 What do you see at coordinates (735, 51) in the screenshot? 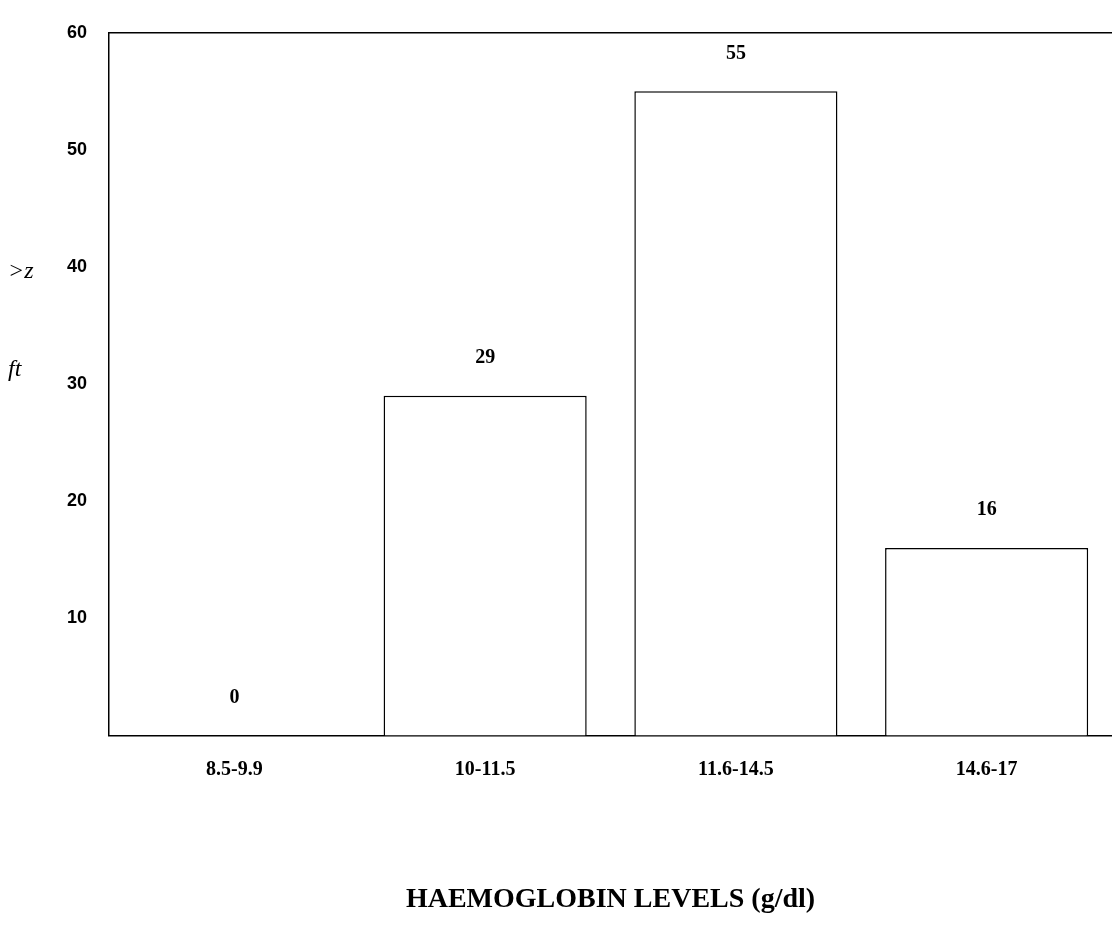
I see `data-label: 55` at bounding box center [735, 51].